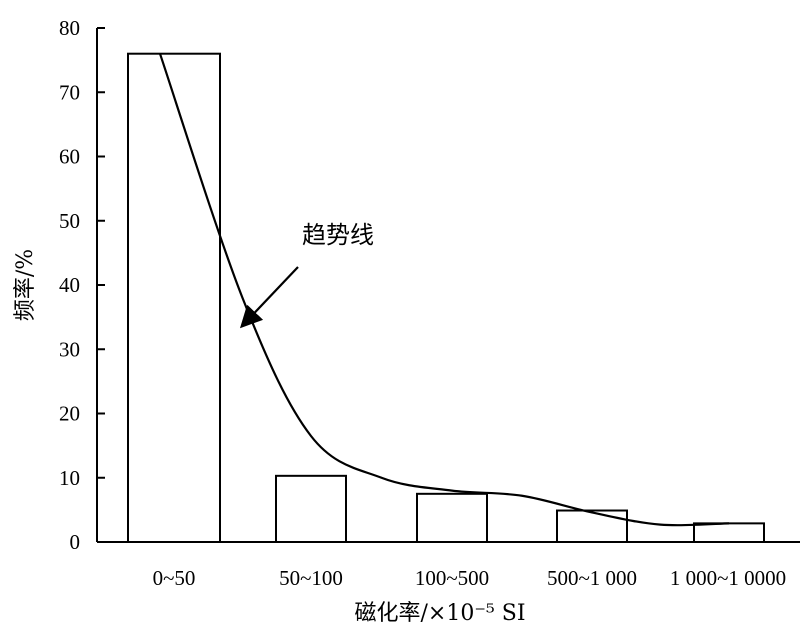 This screenshot has height=630, width=800. Describe the element at coordinates (174, 578) in the screenshot. I see `x-tick-label: 0~50` at that location.